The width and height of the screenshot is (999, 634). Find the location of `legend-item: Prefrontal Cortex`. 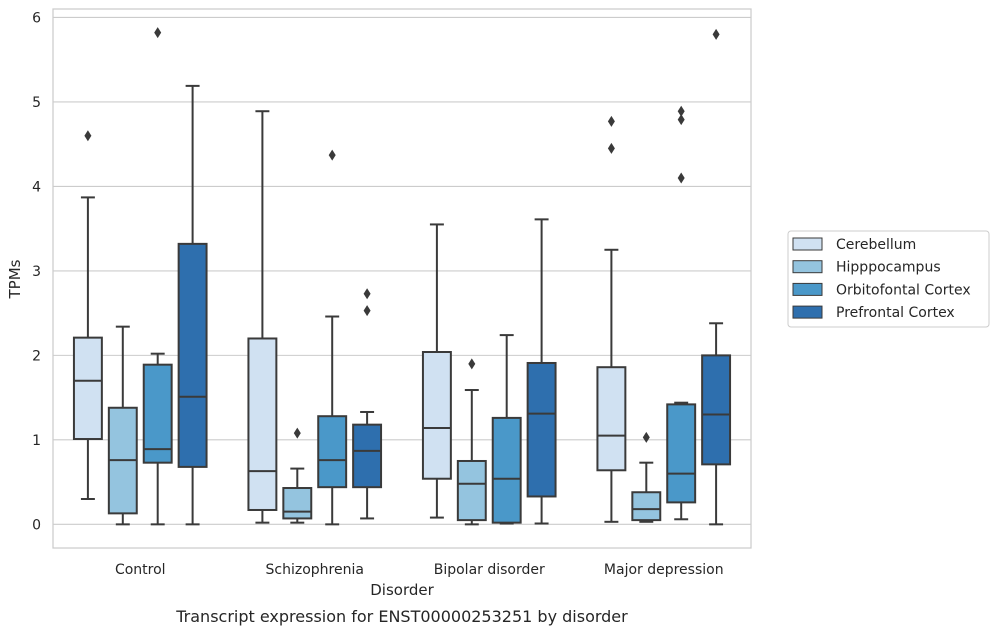

legend-item: Prefrontal Cortex is located at coordinates (873, 313).